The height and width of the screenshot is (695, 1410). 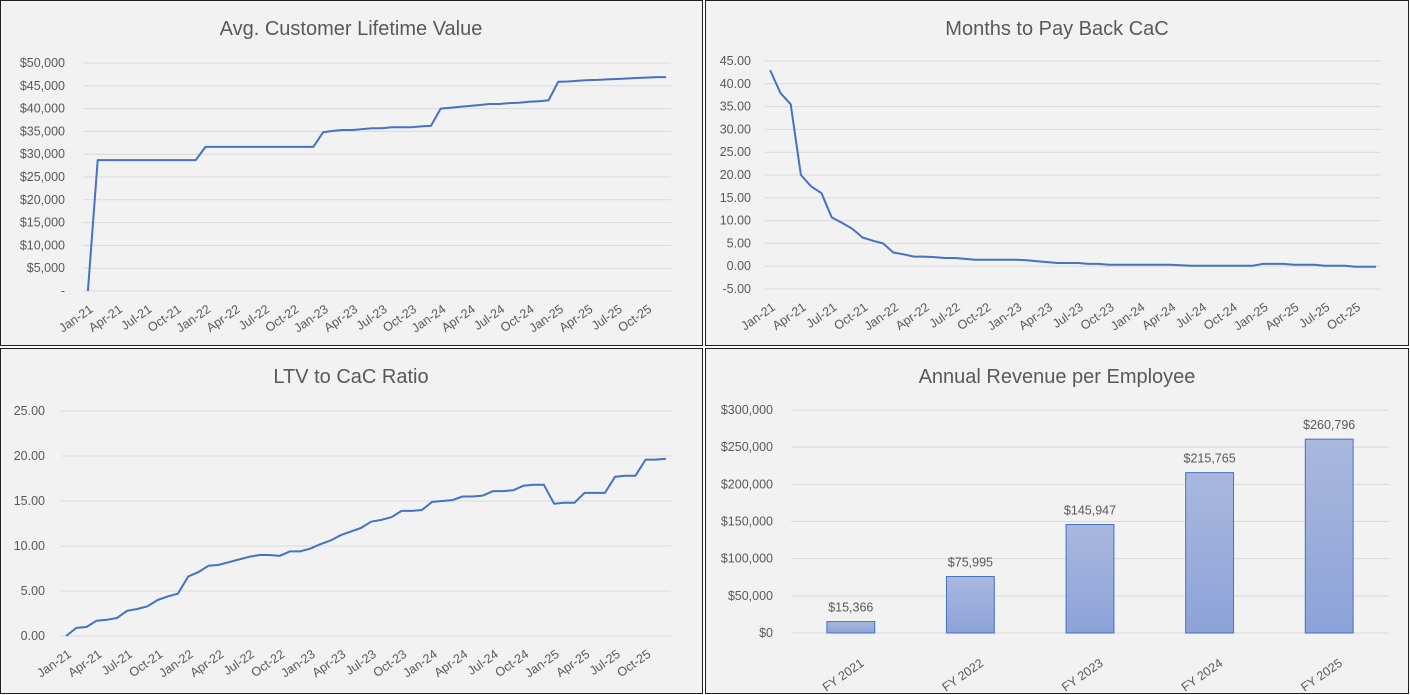 I want to click on y-tick-label: $100,000, so click(x=747, y=559).